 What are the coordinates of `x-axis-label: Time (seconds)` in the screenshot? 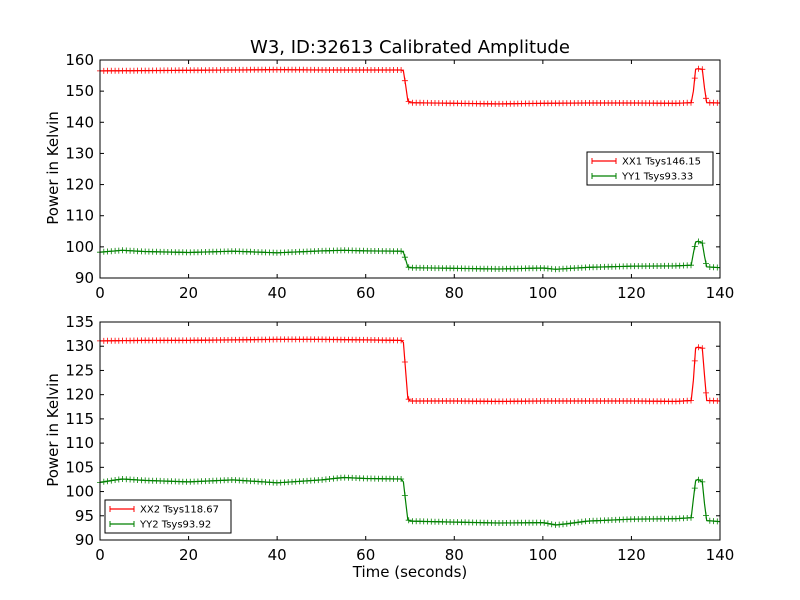 It's located at (410, 572).